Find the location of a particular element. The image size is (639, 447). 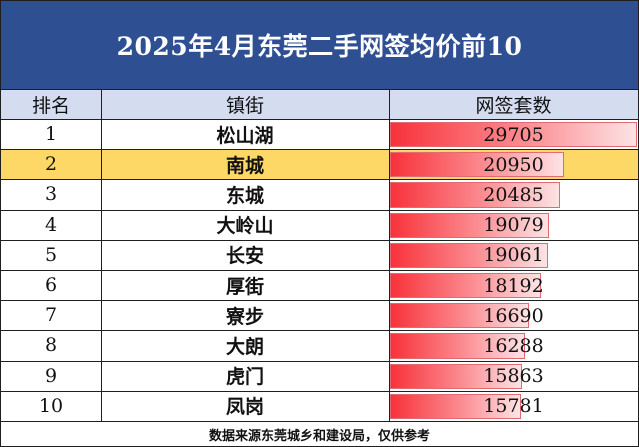

street-cell: 寮步 is located at coordinates (244, 316).